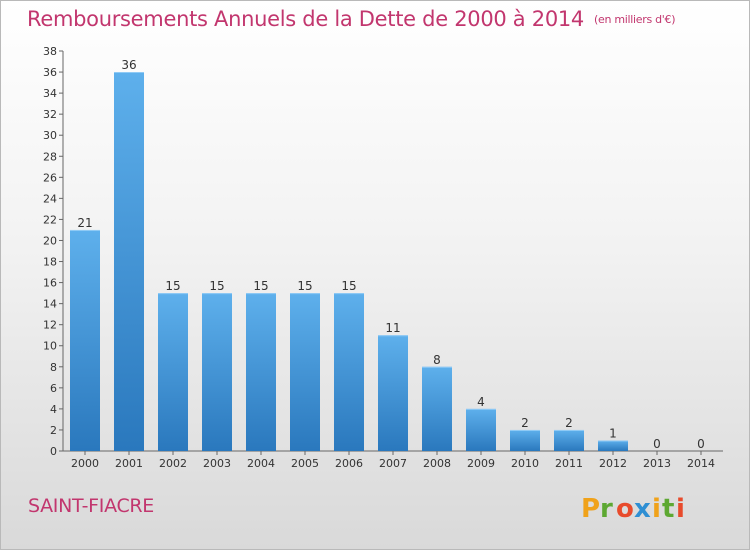 Image resolution: width=750 pixels, height=551 pixels. Describe the element at coordinates (481, 402) in the screenshot. I see `bar-value-label: 4` at that location.